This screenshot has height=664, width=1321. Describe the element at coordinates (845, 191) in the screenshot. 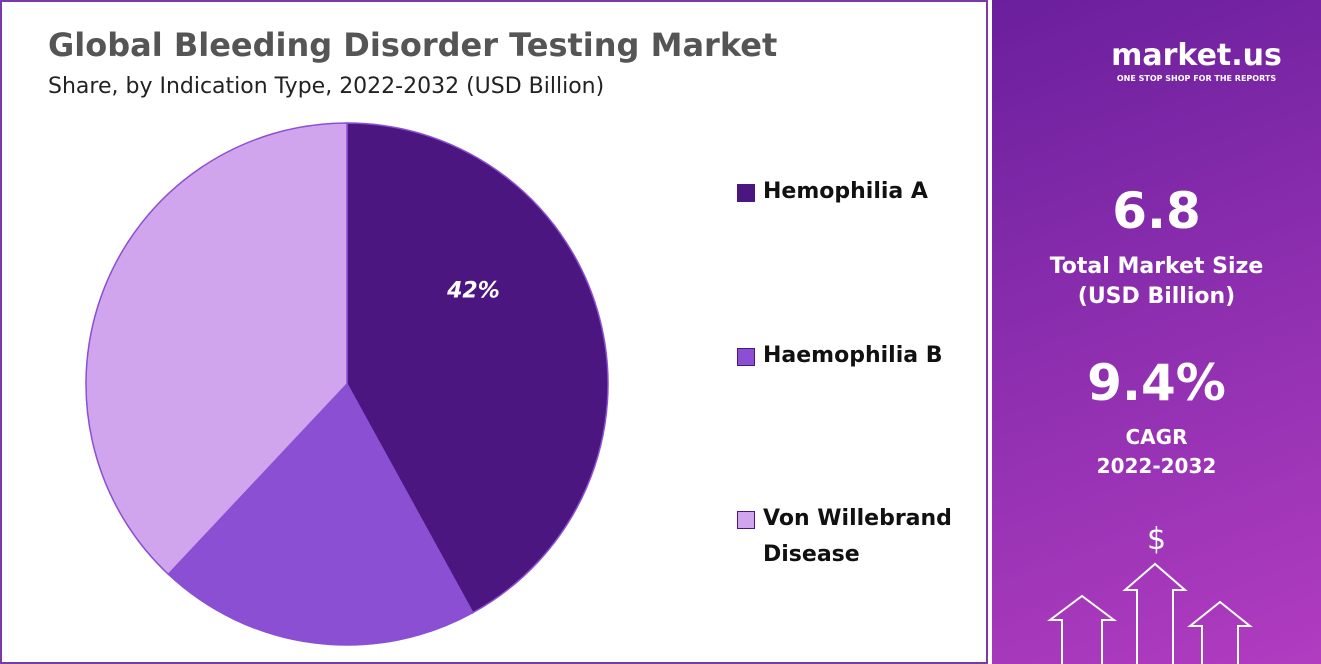

I see `legend-label: Hemophilia A` at that location.